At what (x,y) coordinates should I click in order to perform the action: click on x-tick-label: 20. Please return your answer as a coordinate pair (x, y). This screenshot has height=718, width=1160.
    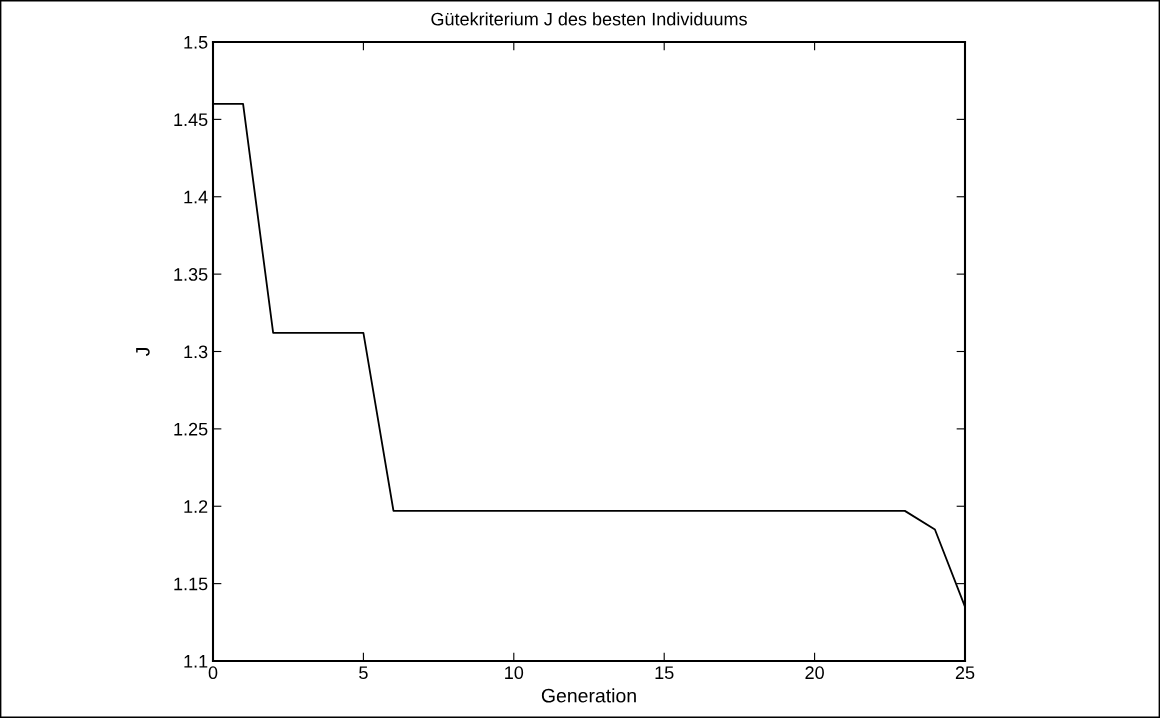
    Looking at the image, I should click on (814, 673).